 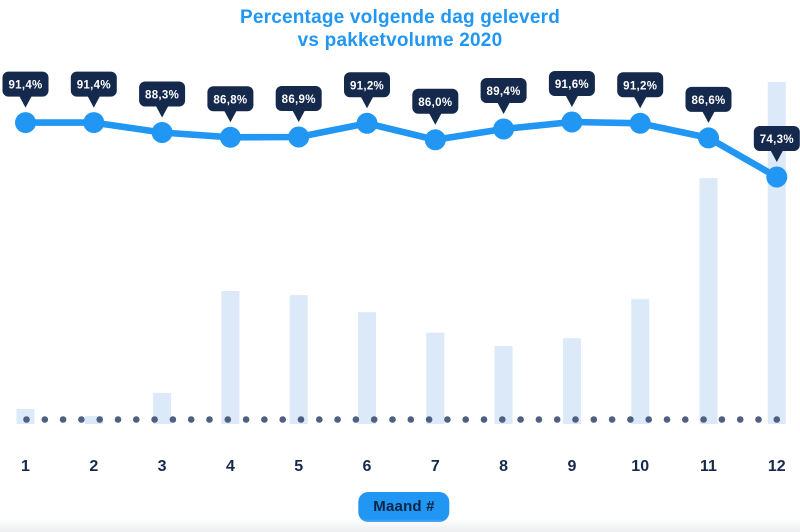 What do you see at coordinates (400, 525) in the screenshot?
I see `page-bottom-edge` at bounding box center [400, 525].